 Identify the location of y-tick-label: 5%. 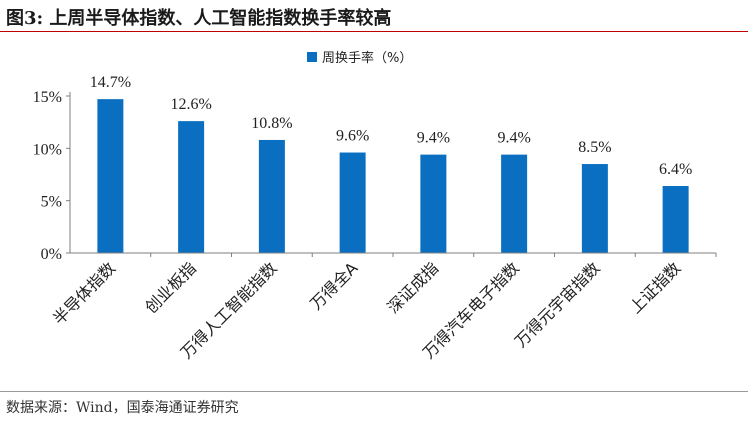
(51, 202).